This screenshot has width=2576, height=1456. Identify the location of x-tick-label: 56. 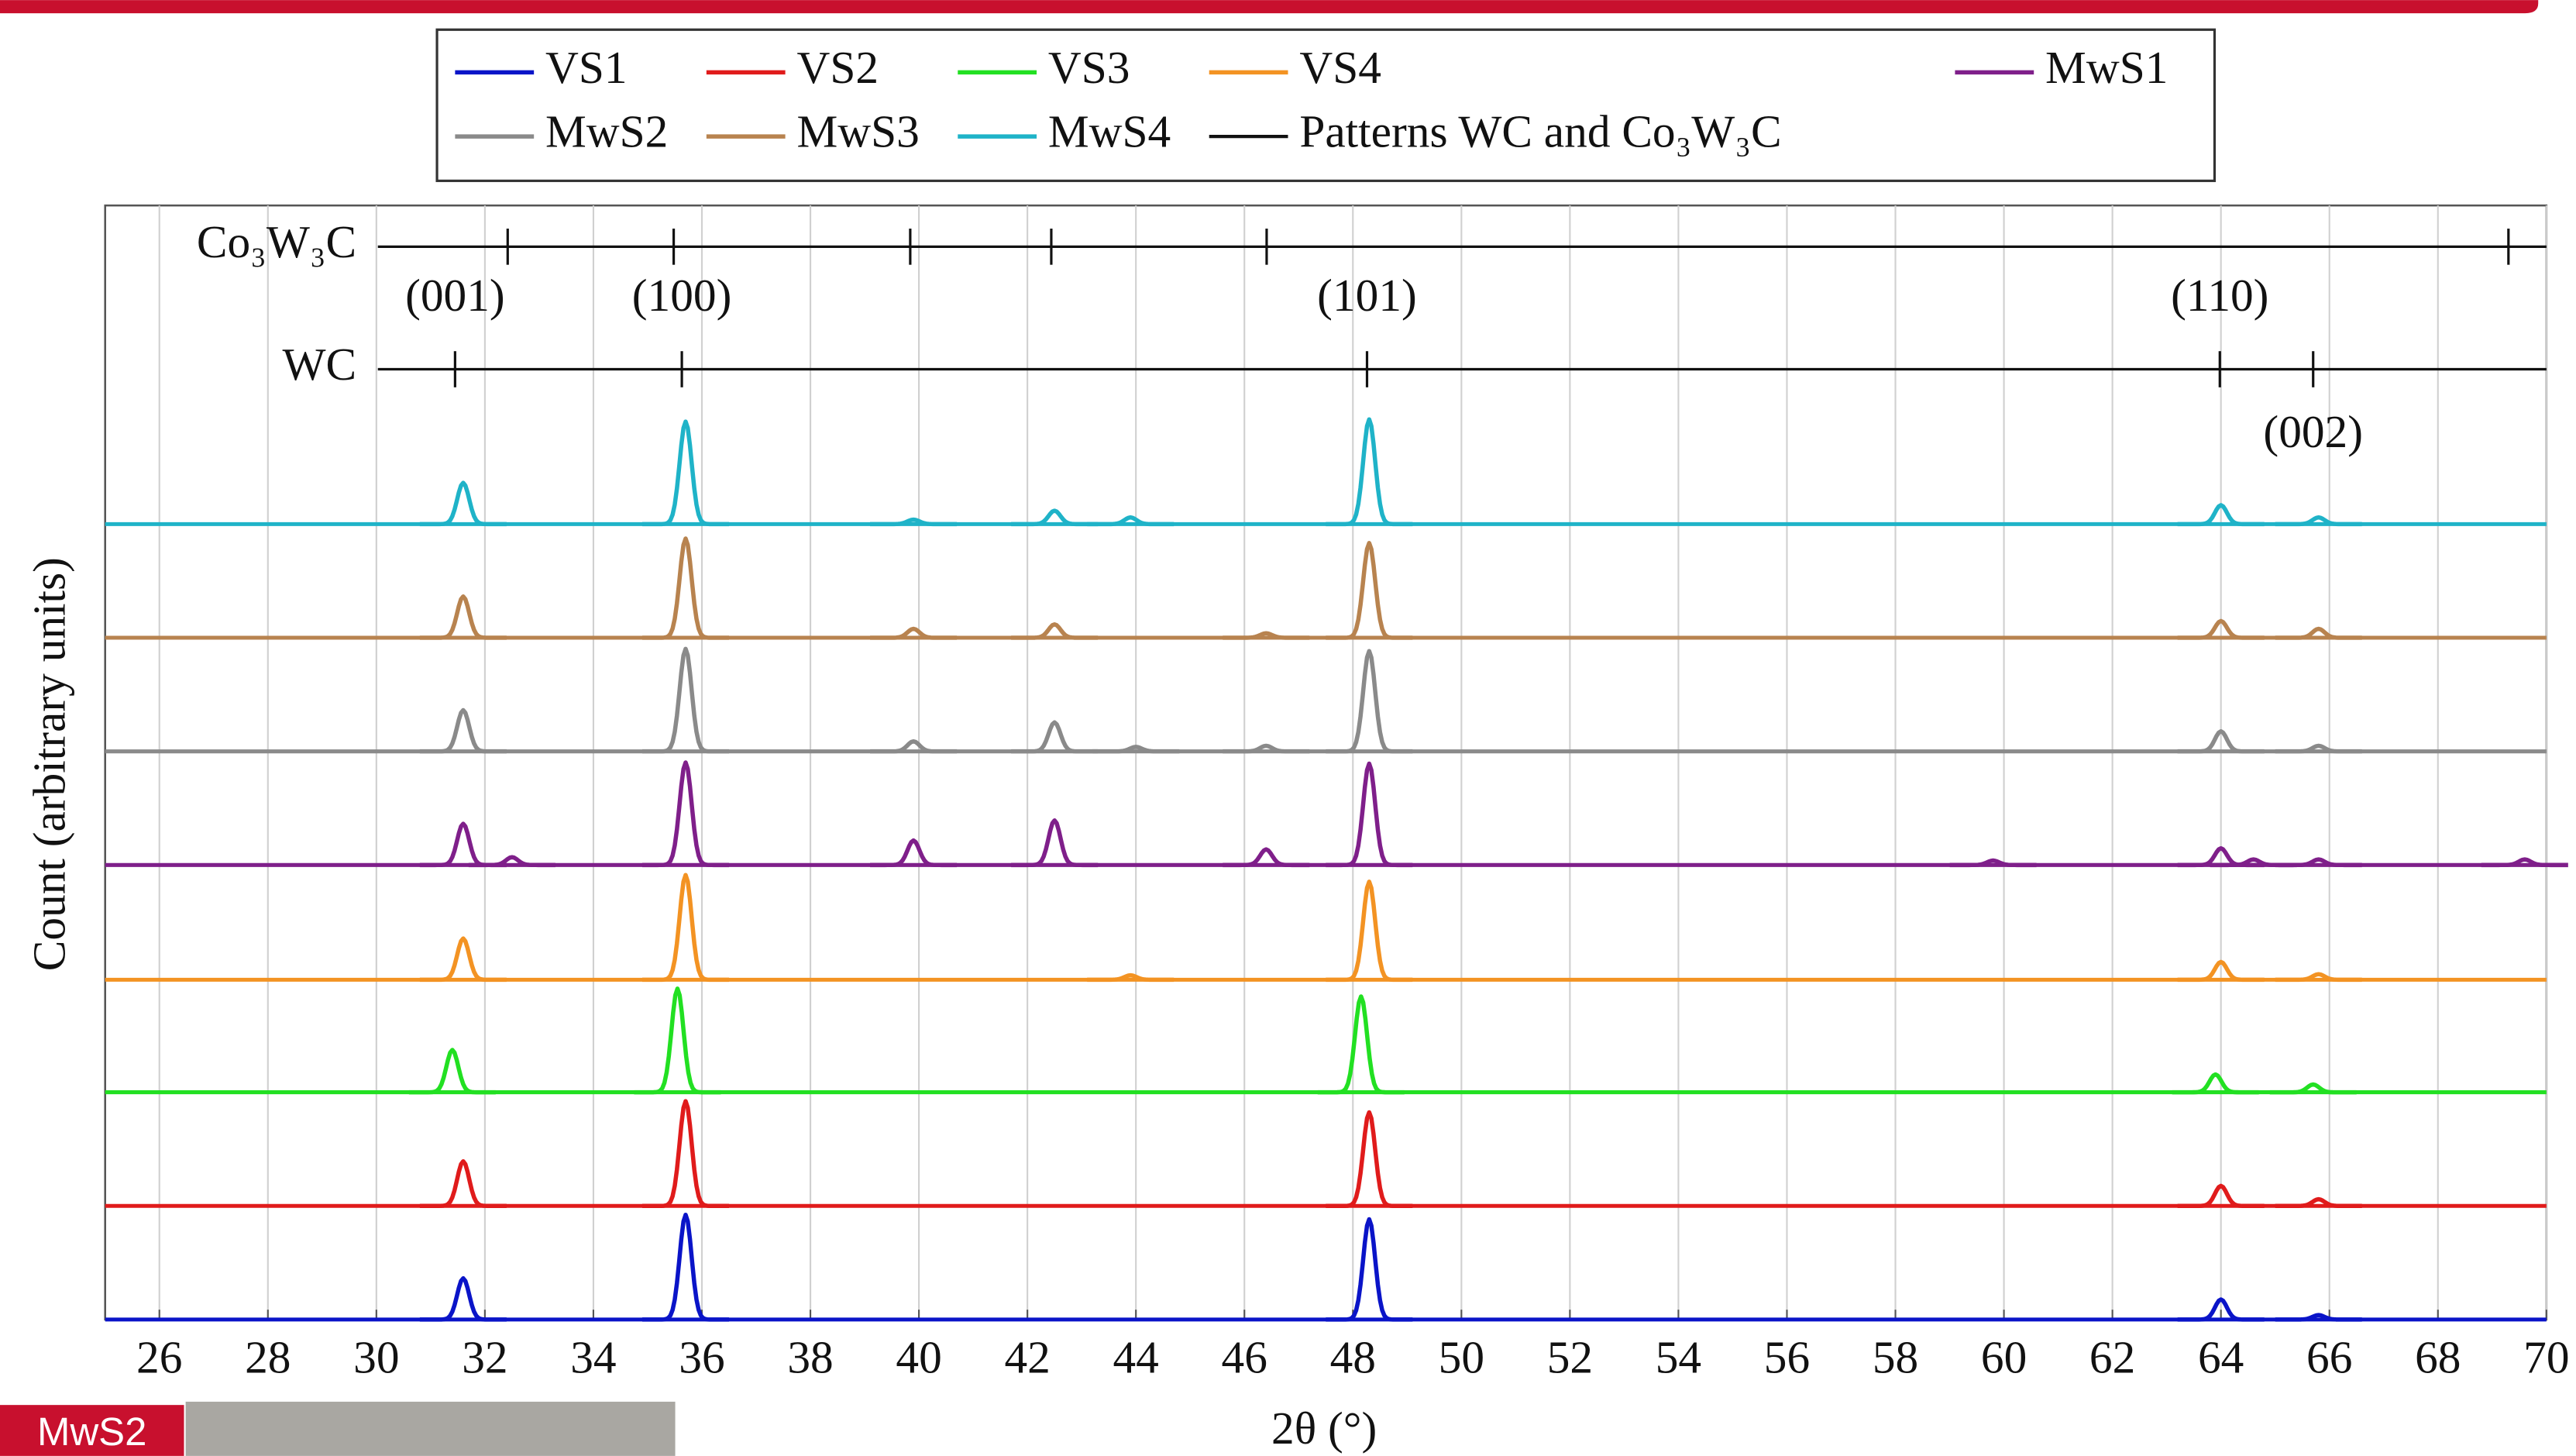
(1787, 1357).